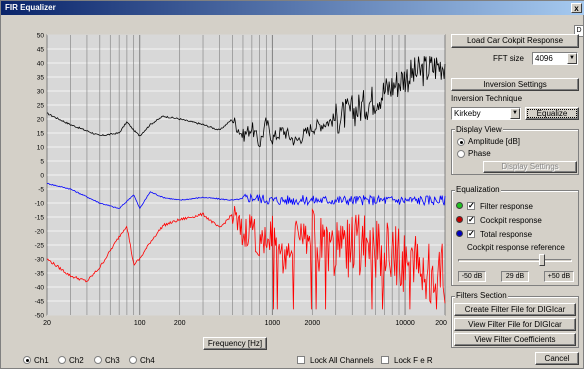  Describe the element at coordinates (112, 360) in the screenshot. I see `channel-3-label: Ch3` at that location.